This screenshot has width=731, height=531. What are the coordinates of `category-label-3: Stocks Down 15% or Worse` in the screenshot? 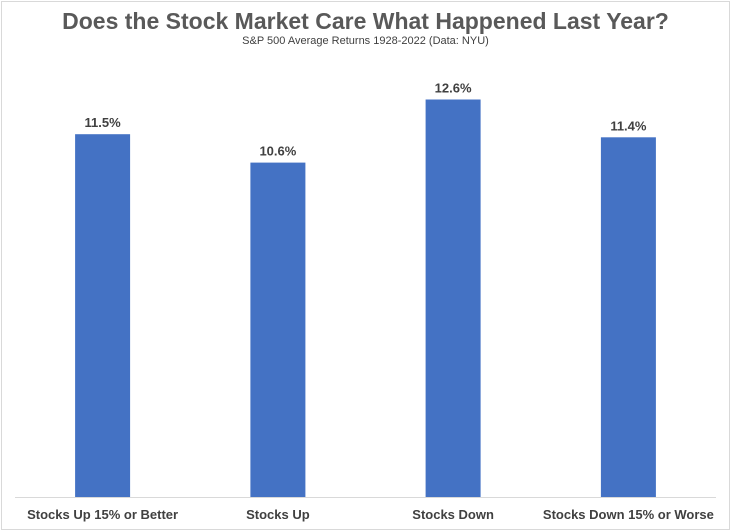 It's located at (628, 514).